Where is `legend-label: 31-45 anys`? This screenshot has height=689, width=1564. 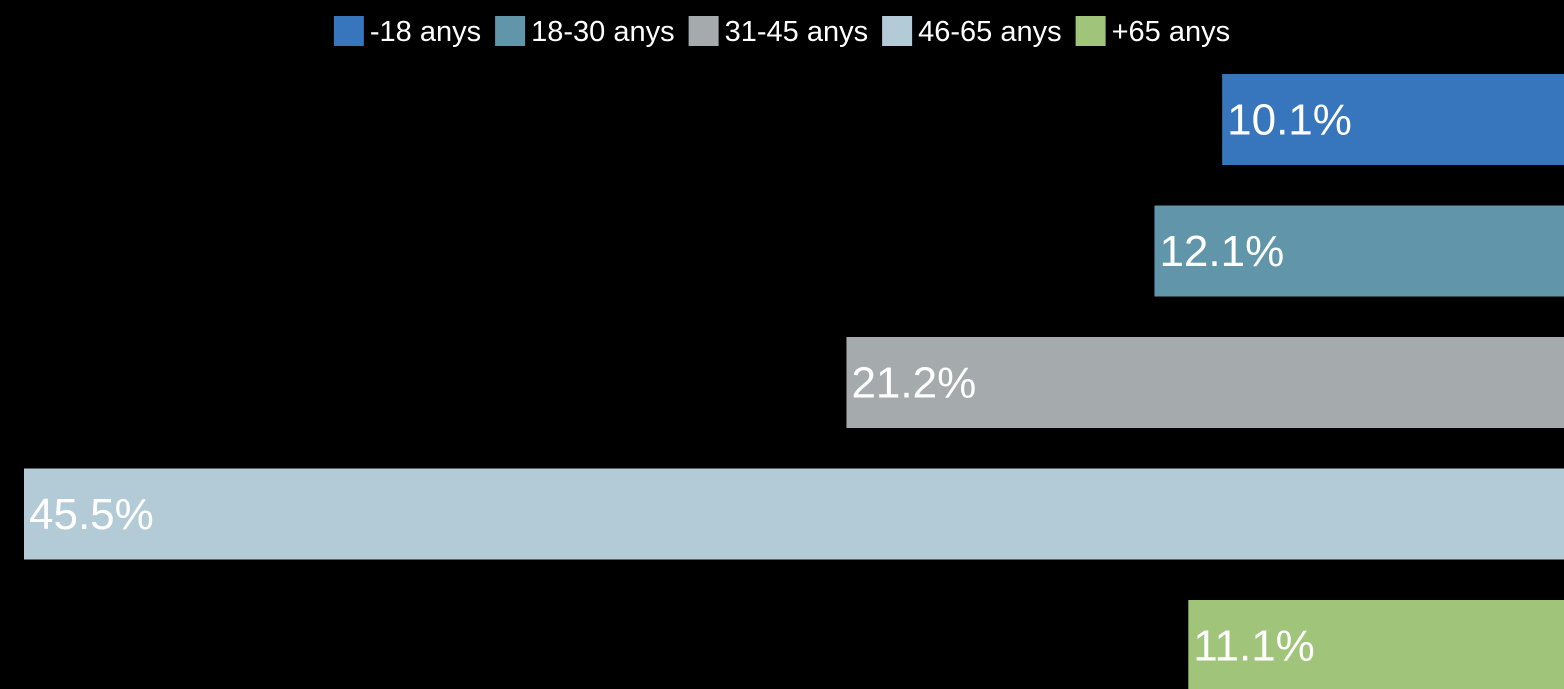 legend-label: 31-45 anys is located at coordinates (797, 32).